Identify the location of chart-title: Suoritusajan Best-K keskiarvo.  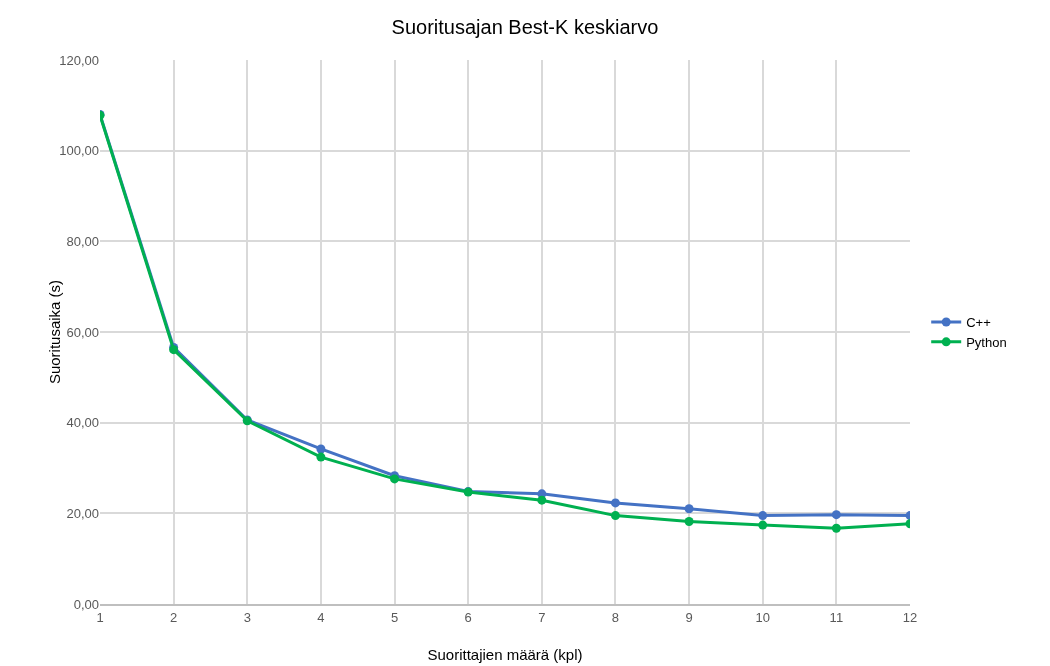
(525, 26).